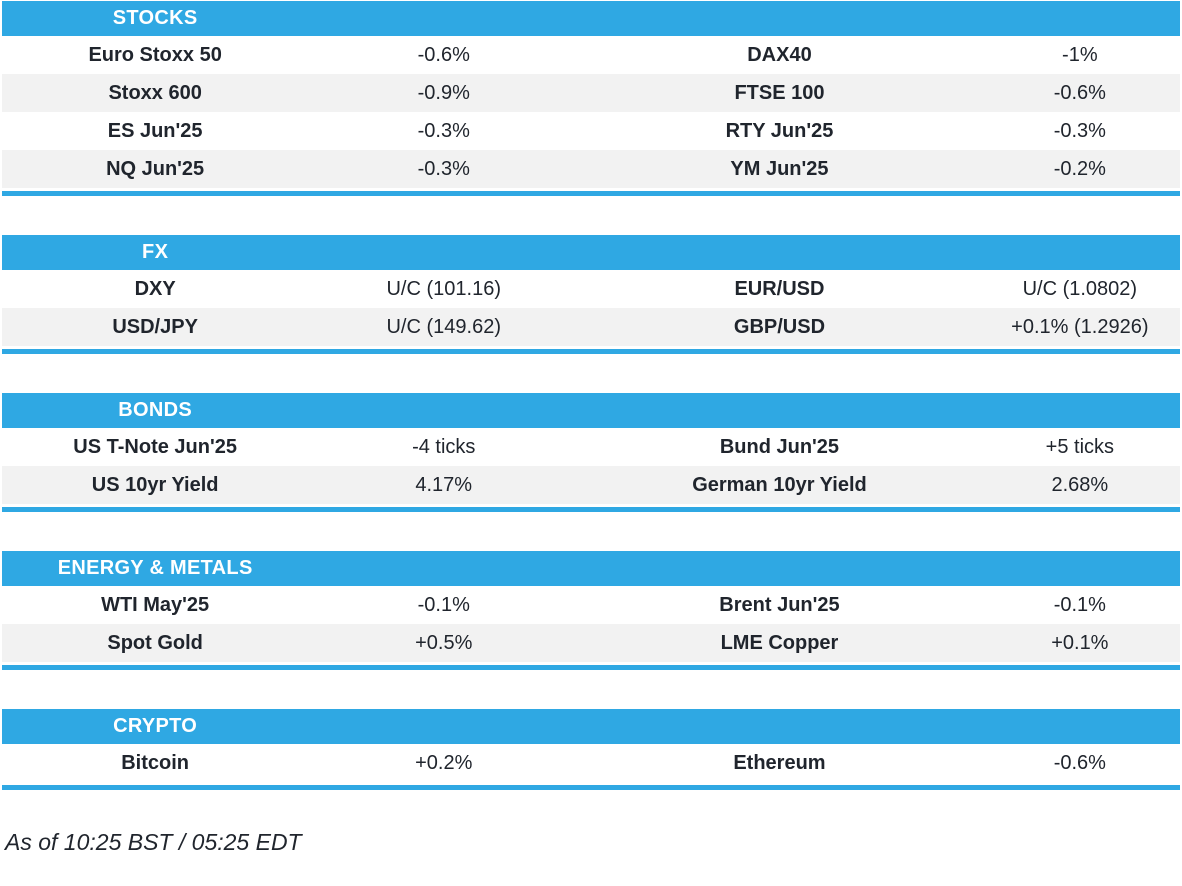 This screenshot has height=886, width=1182. Describe the element at coordinates (155, 326) in the screenshot. I see `instrument-name: USD/JPY` at that location.